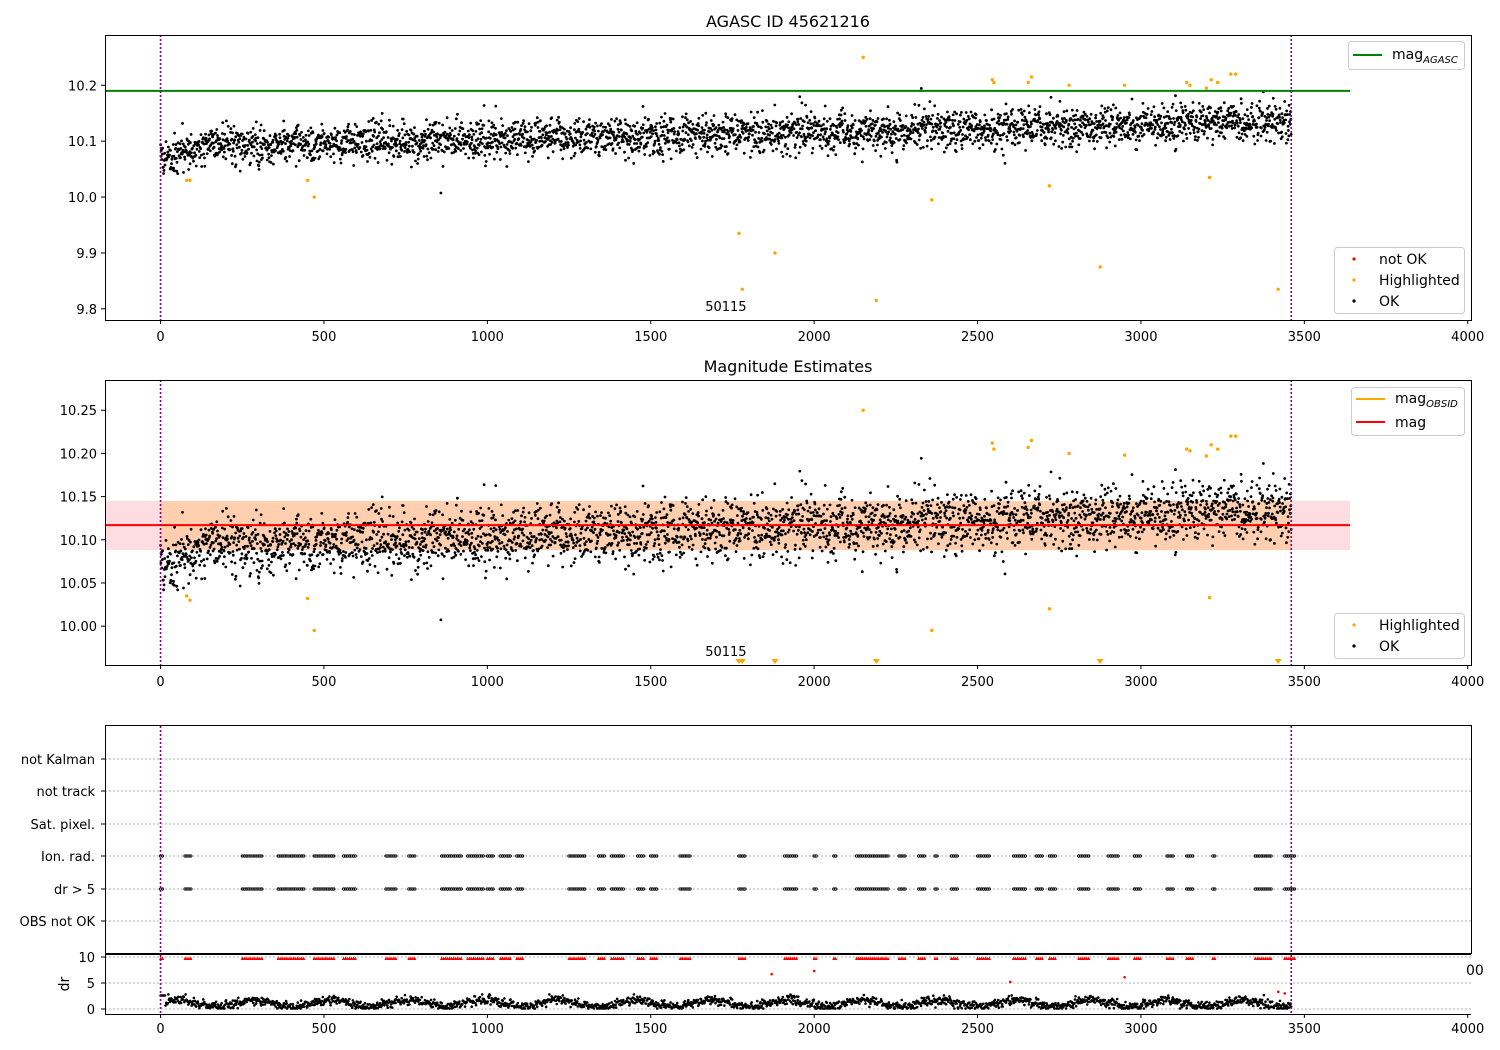 This screenshot has height=1050, width=1500. I want to click on legend-not-ok-label: not OK, so click(1403, 260).